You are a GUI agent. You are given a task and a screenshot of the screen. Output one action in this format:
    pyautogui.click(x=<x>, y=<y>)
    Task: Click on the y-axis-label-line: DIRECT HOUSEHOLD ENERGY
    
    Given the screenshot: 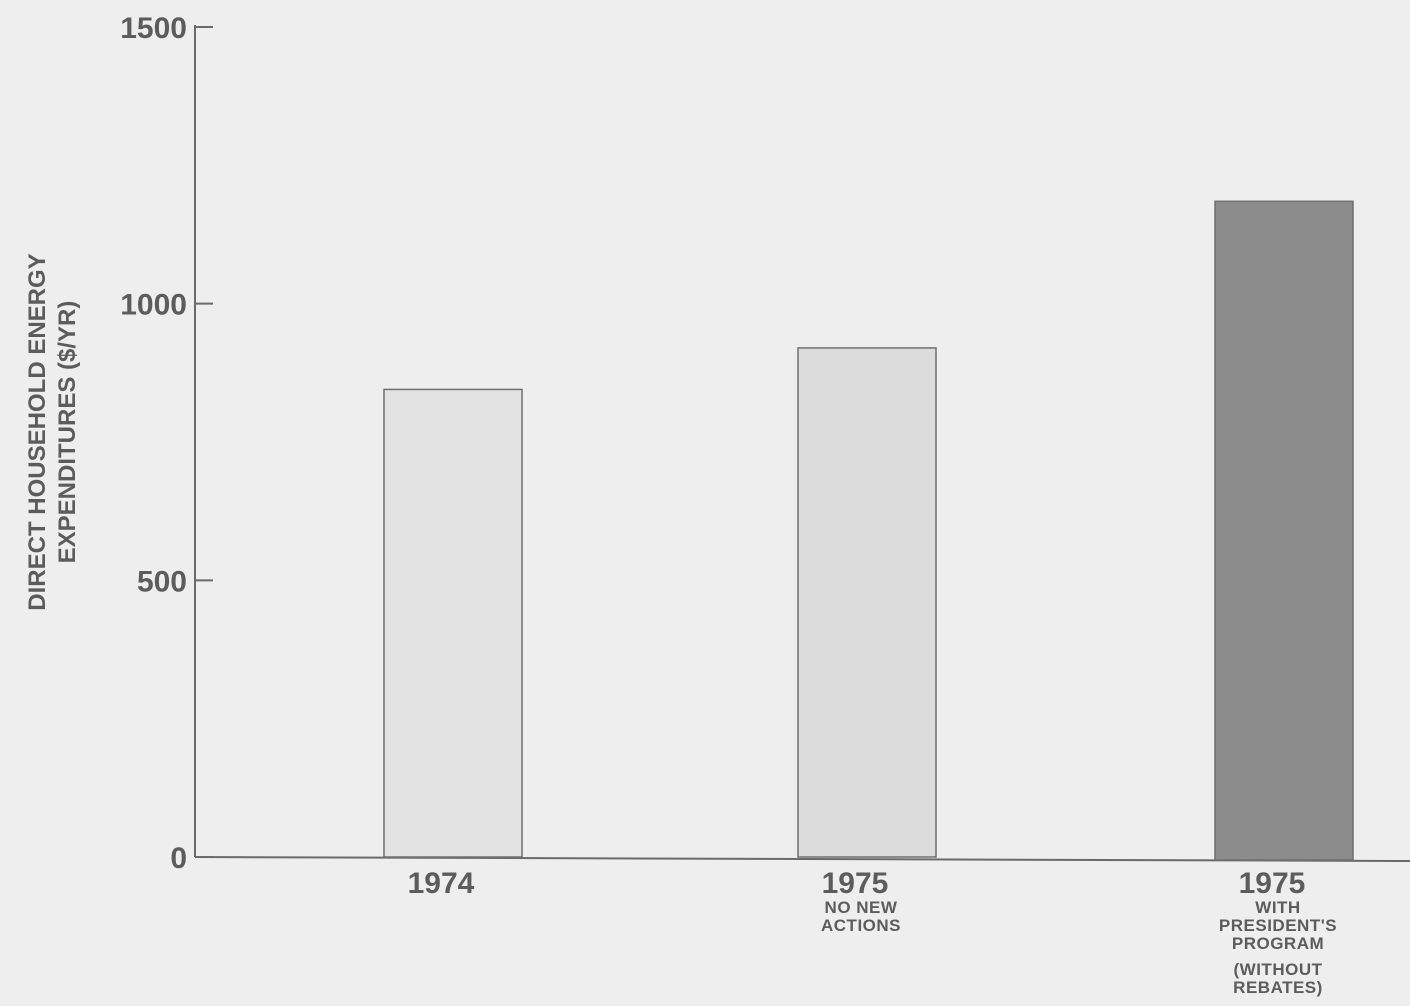 What is the action you would take?
    pyautogui.click(x=37, y=431)
    